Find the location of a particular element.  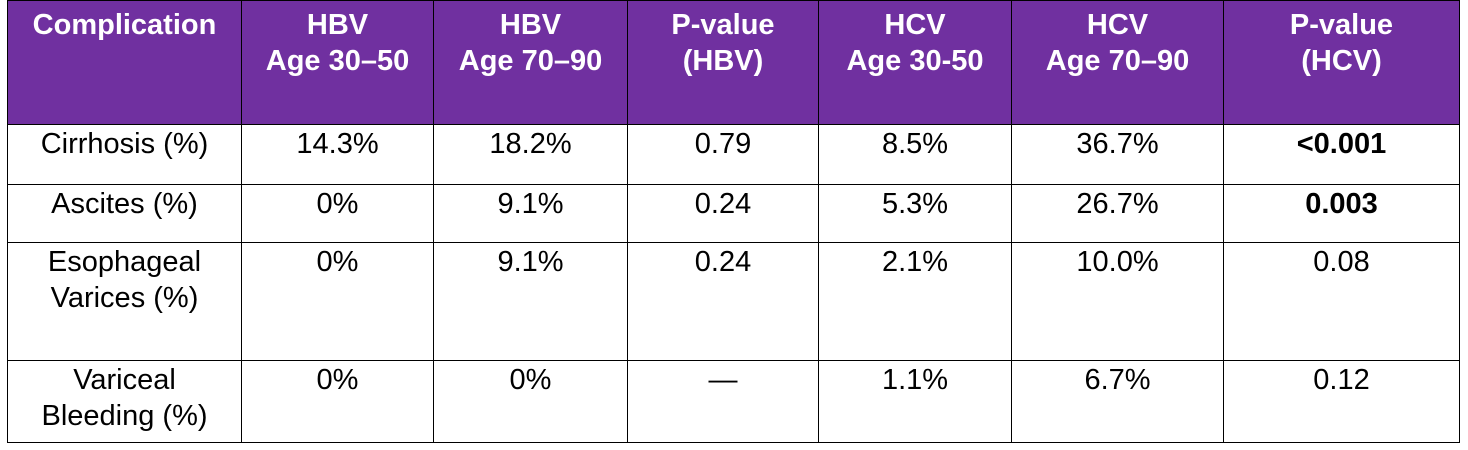

row-label: Ascites (%) is located at coordinates (124, 213).